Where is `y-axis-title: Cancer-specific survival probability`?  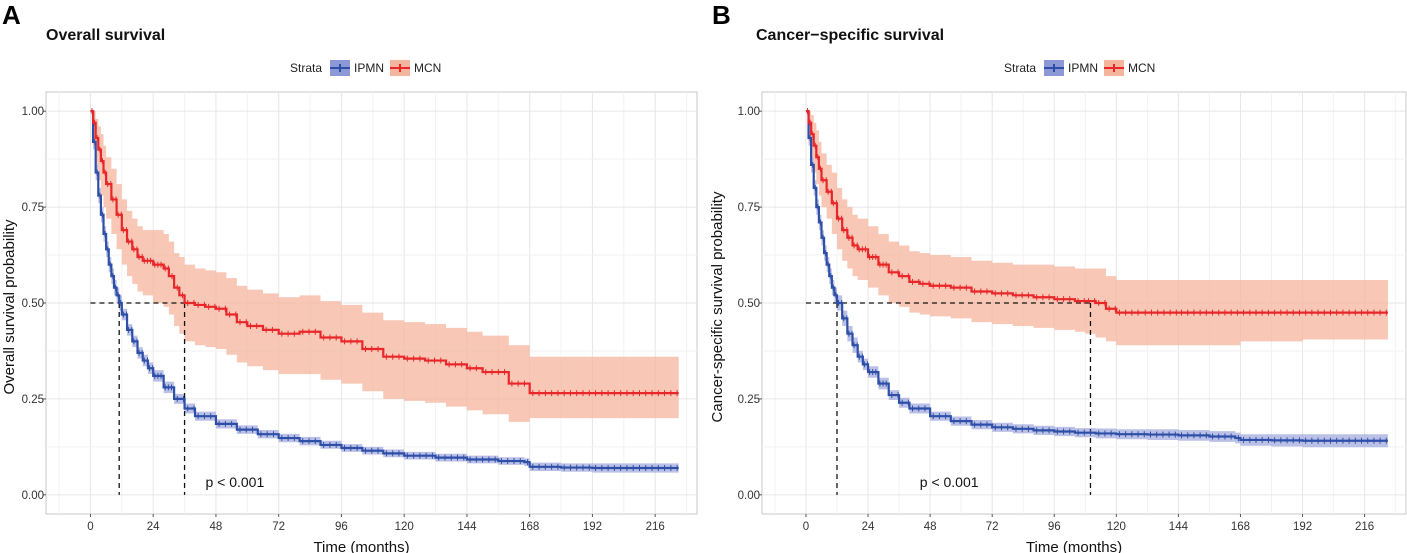
y-axis-title: Cancer-specific survival probability is located at coordinates (717, 306).